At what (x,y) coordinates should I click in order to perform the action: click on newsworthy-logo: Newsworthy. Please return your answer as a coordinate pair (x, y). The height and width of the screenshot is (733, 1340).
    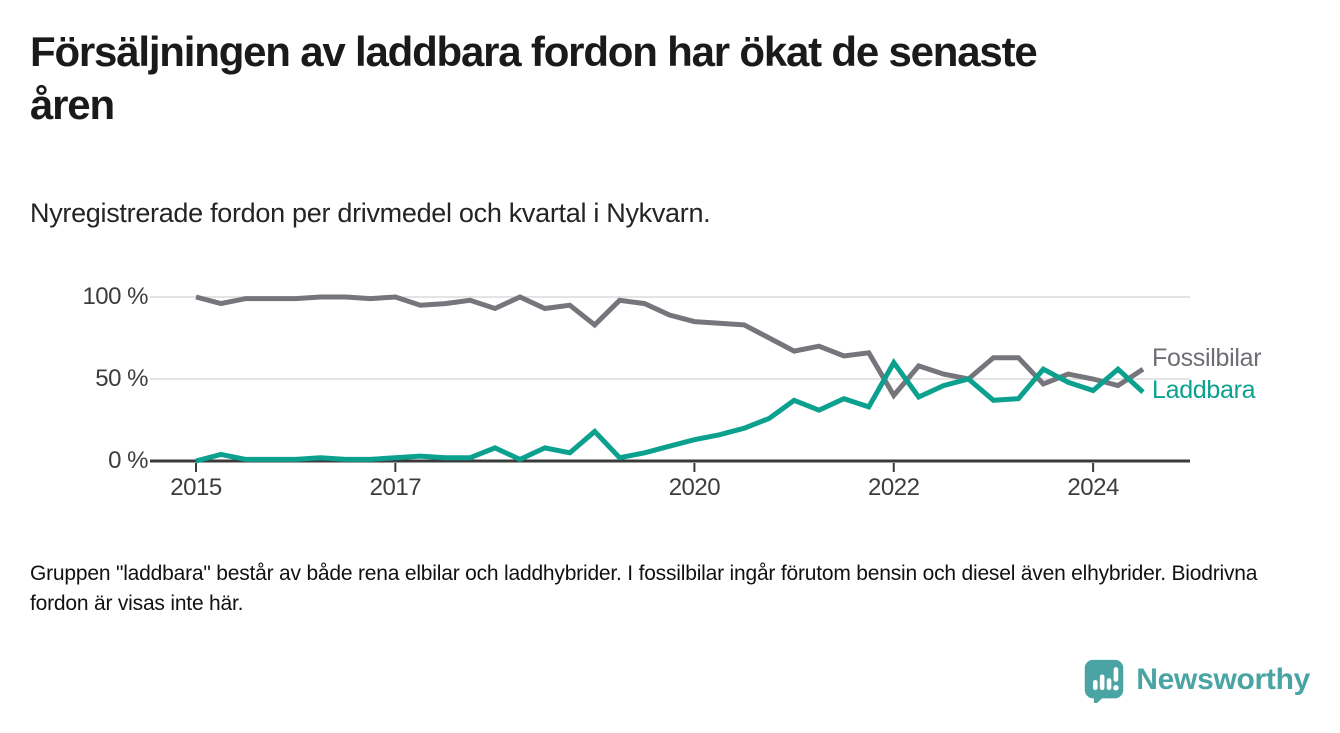
    Looking at the image, I should click on (1196, 680).